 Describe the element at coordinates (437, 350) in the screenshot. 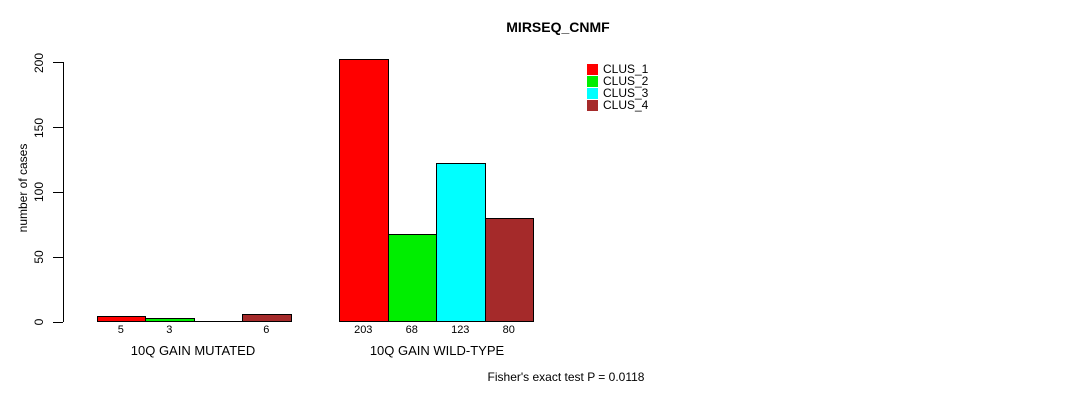

I see `x-category-label-wildtype: 10Q GAIN WILD-TYPE` at that location.